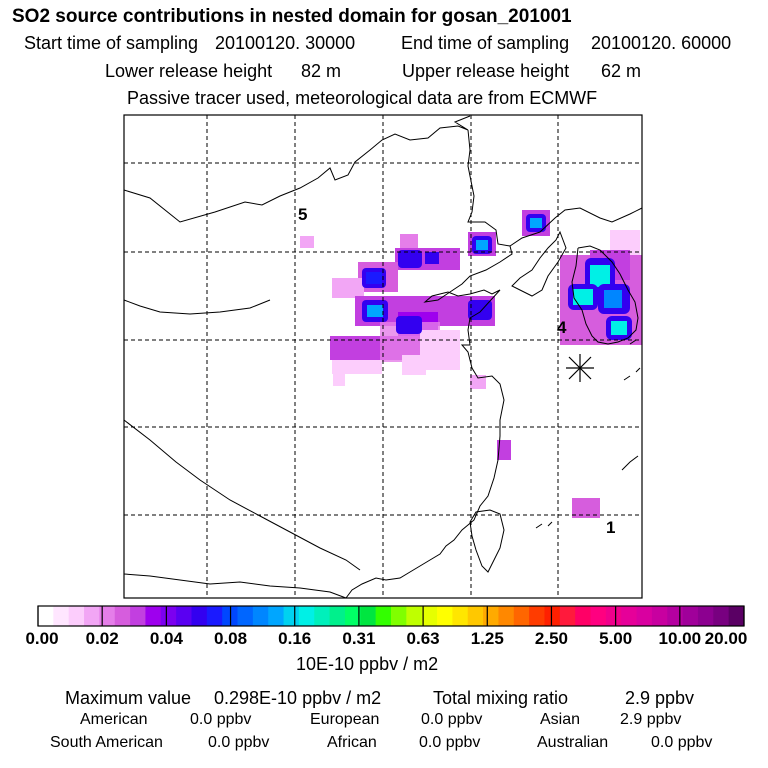 The width and height of the screenshot is (768, 768). I want to click on colorbar-tick-label: 0.31, so click(359, 638).